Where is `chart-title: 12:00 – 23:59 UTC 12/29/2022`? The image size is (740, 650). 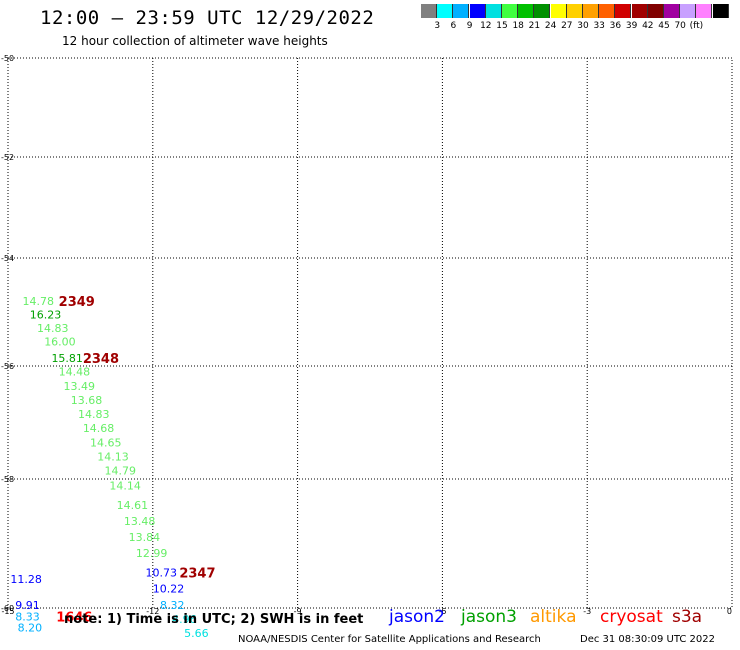
chart-title: 12:00 – 23:59 UTC 12/29/2022 is located at coordinates (207, 18).